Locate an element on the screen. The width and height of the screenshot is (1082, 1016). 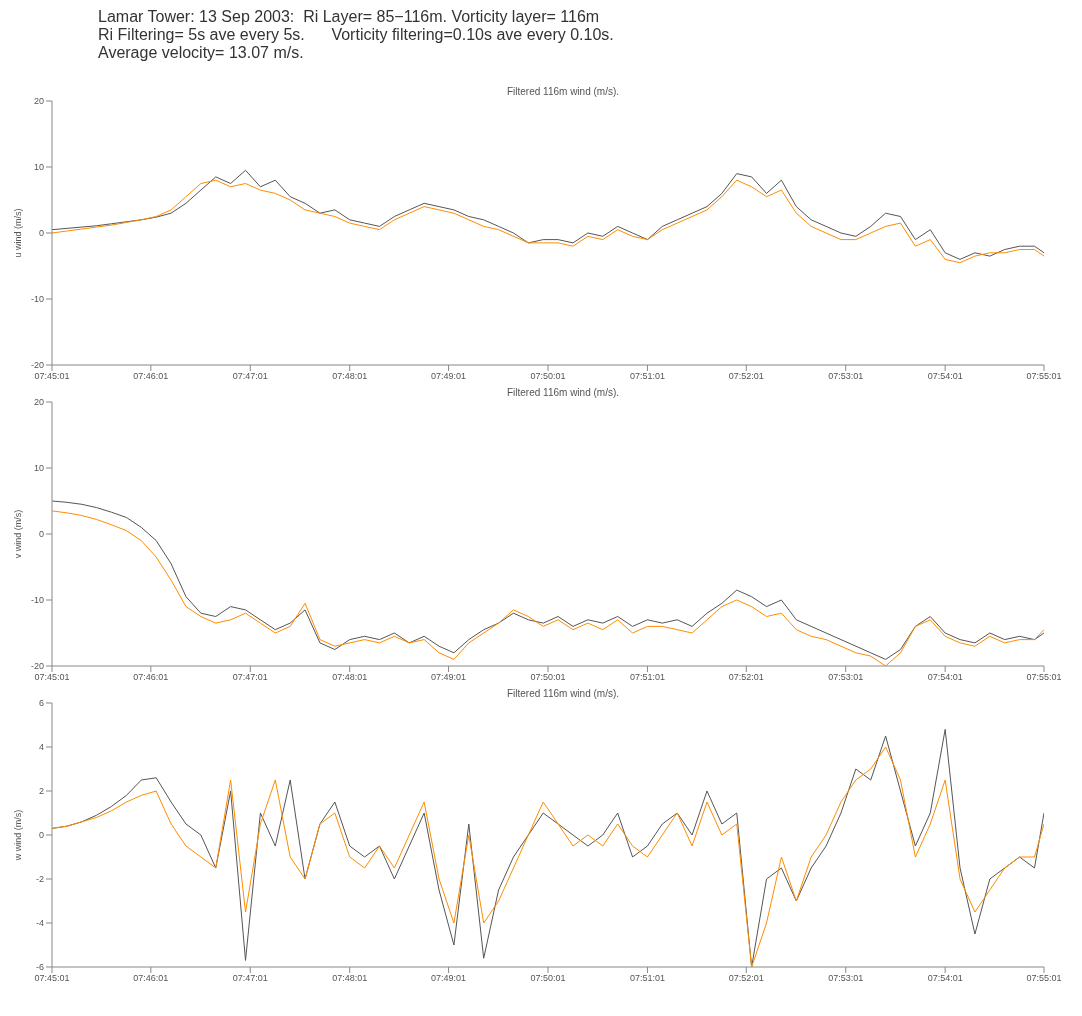
y-tick-label: -2 is located at coordinates (39, 879).